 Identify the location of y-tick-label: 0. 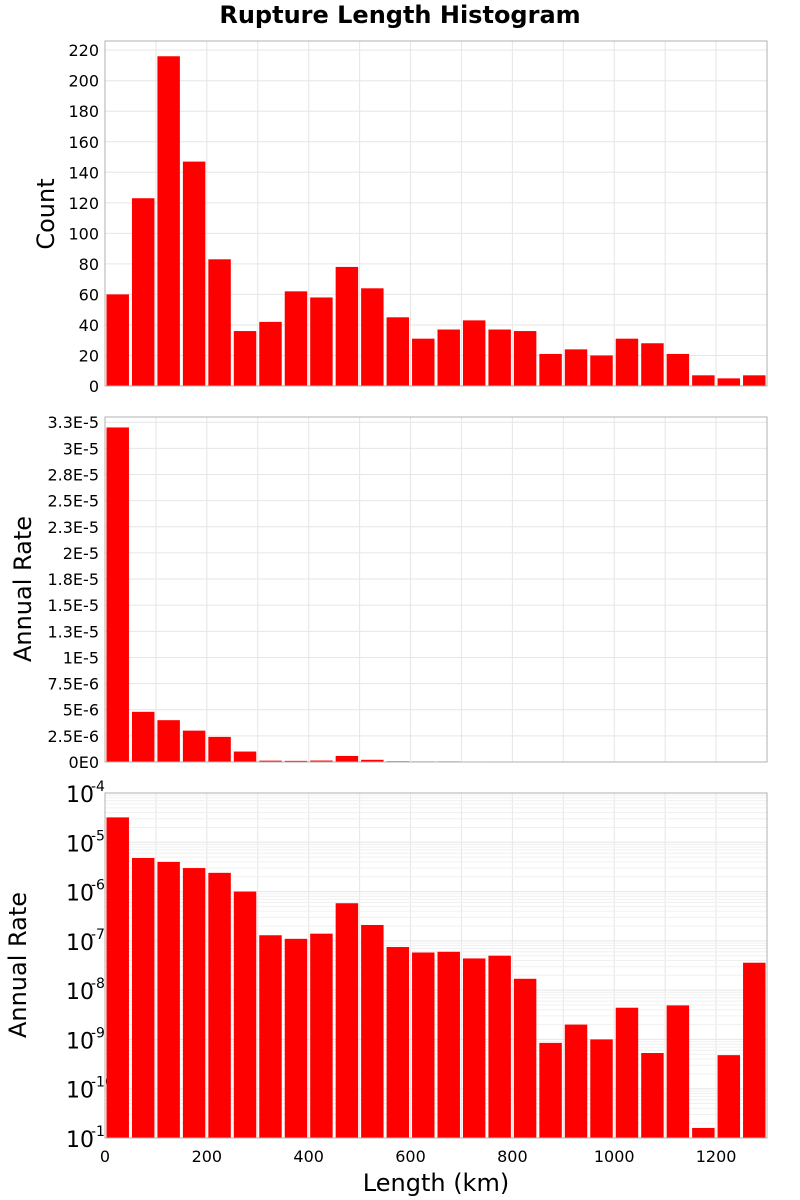
(94, 386).